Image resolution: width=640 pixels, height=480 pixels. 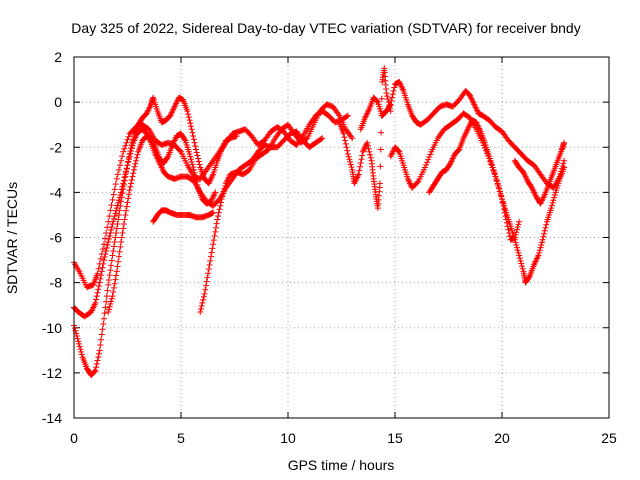 I want to click on series-arc-d, so click(x=162, y=222).